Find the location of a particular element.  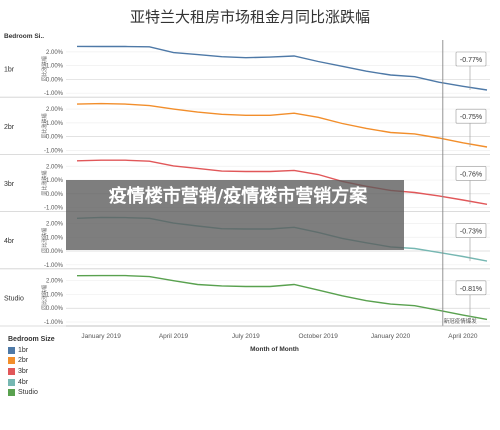

watermark-text: 疫情楼市营销/疫情楼市营销方案 is located at coordinates (238, 196).